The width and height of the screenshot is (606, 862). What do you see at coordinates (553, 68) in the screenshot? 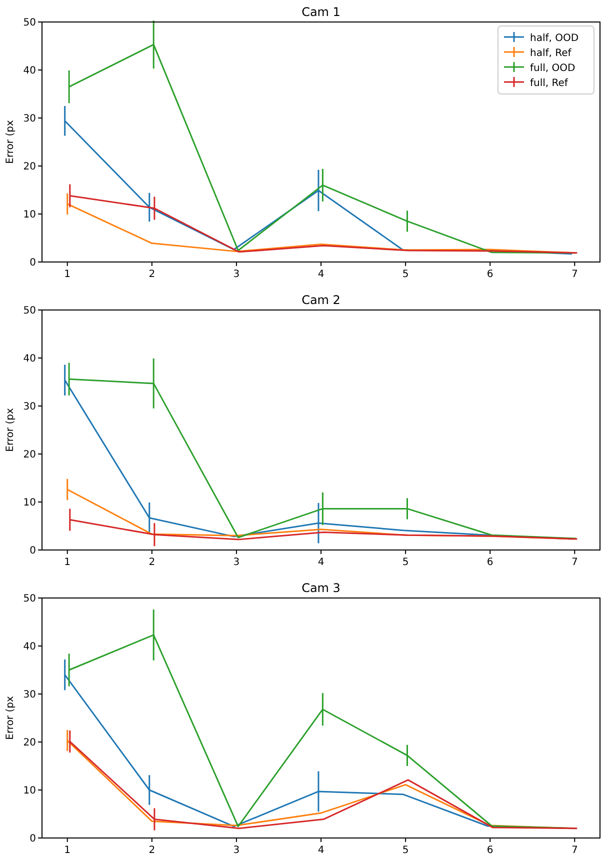
I see `legend-label: full, OOD` at bounding box center [553, 68].